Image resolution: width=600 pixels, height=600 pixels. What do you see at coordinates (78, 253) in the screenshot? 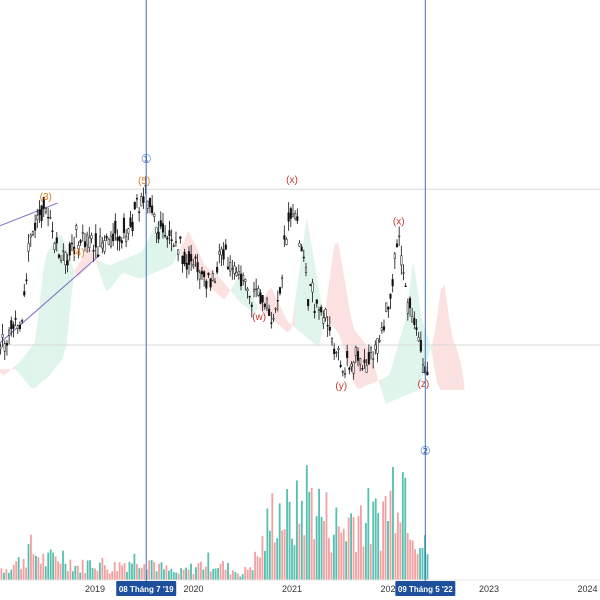
I see `wave-label-3: (4)` at bounding box center [78, 253].